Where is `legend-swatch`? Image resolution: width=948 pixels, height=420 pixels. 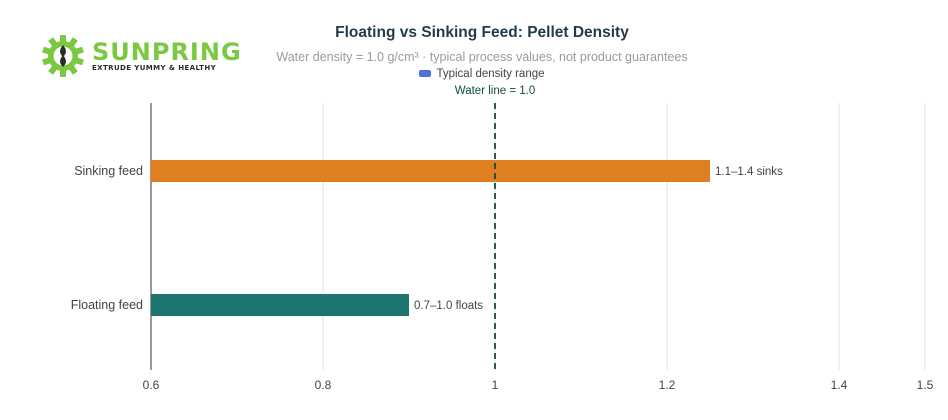 legend-swatch is located at coordinates (425, 74).